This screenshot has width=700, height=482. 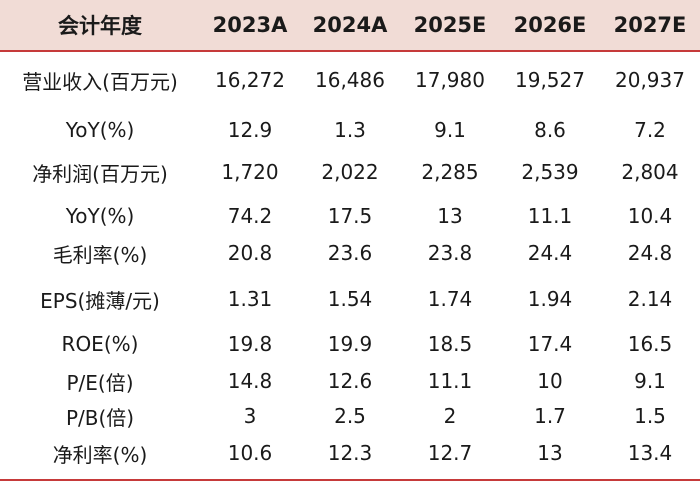 I want to click on row-cell: 12.6, so click(x=350, y=381).